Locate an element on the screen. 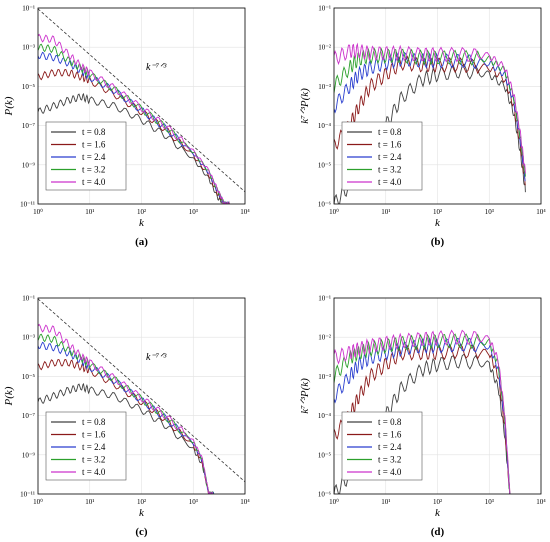 The image size is (550, 542). panel-caption: (c) is located at coordinates (141, 532).